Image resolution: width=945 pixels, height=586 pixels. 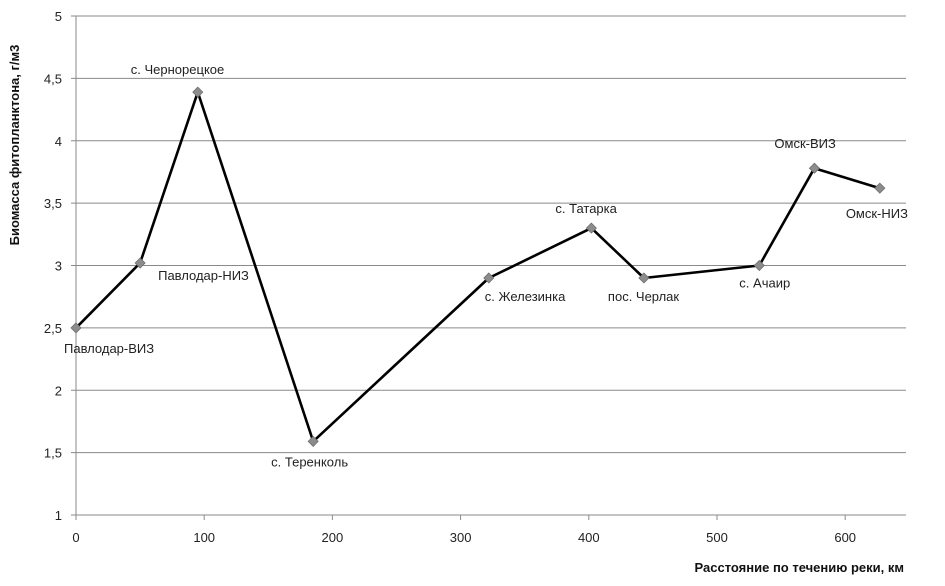 I want to click on data-point-label: с. Чернорецкое, so click(x=177, y=69).